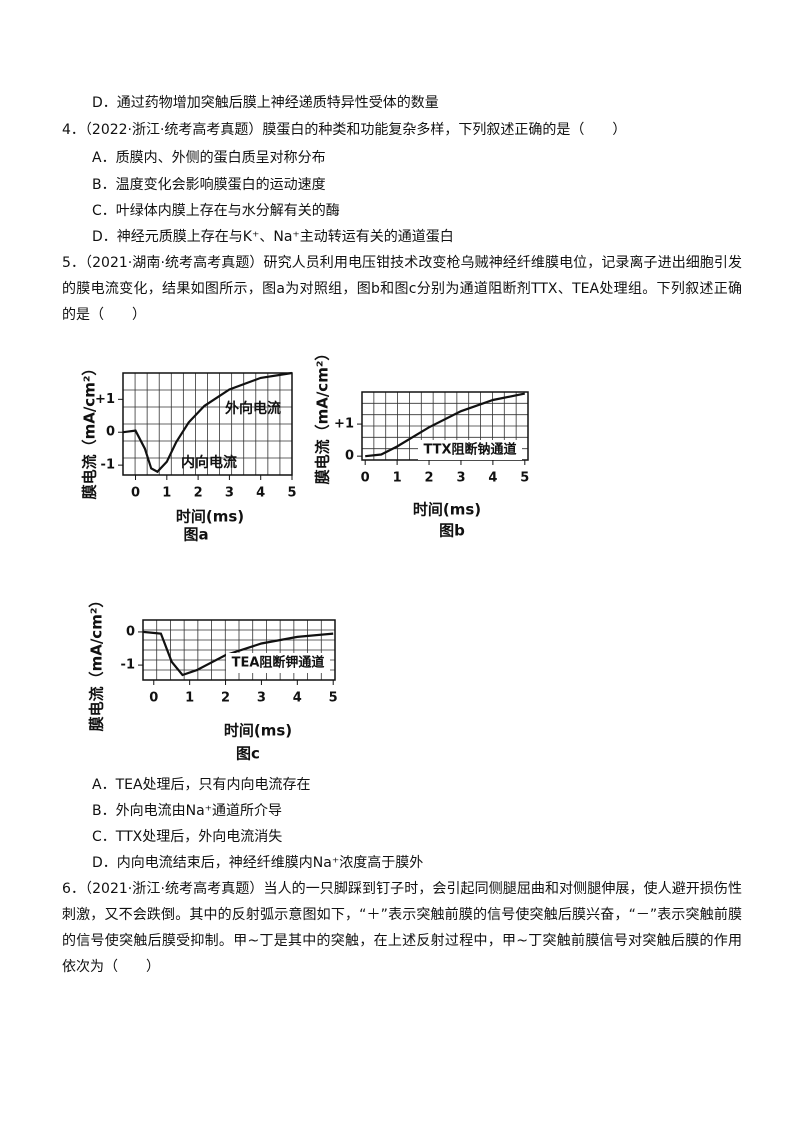 The width and height of the screenshot is (800, 1132). Describe the element at coordinates (201, 785) in the screenshot. I see `option: A．TEA处理后，只有内向电流存在` at that location.